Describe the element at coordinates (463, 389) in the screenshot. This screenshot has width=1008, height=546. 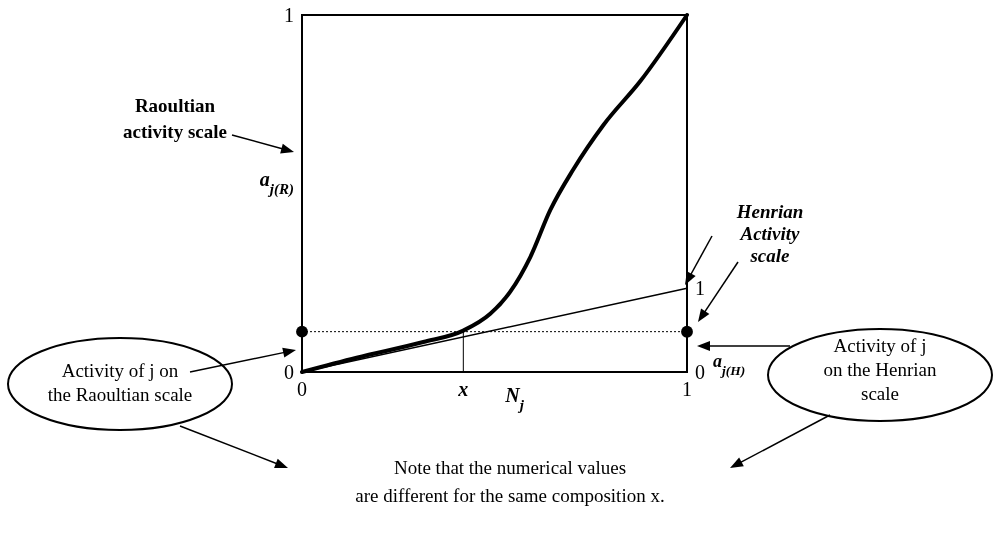
I see `ref-line-label: x` at that location.